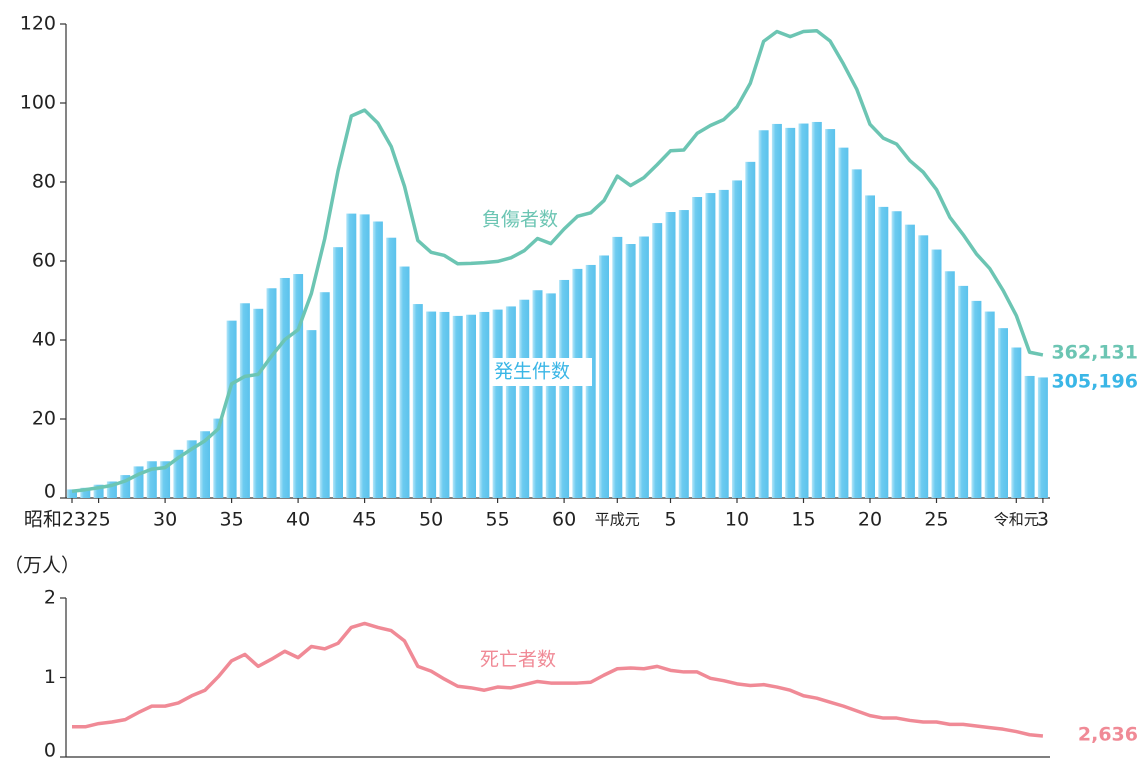 This screenshot has width=1142, height=761. I want to click on line, so click(558, 679).